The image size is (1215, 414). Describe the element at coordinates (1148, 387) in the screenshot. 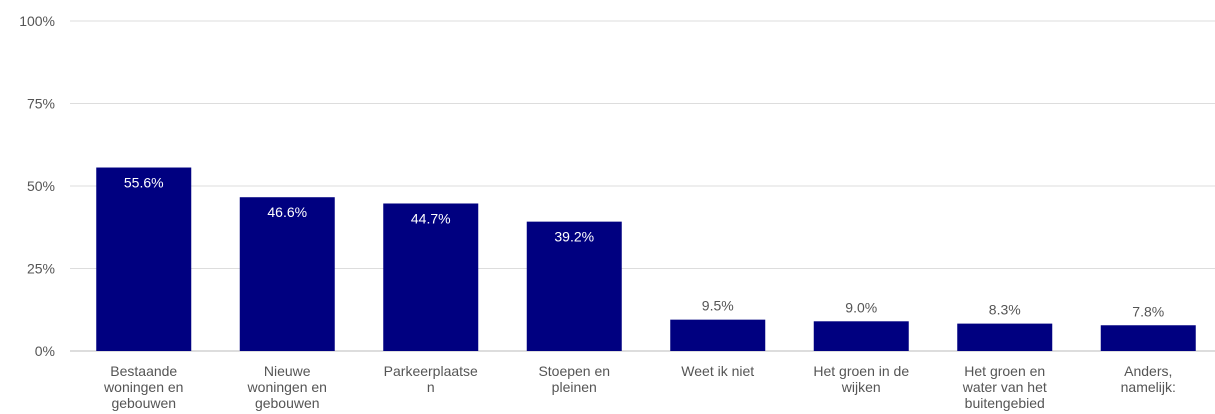

I see `x-tick-label: namelijk:` at that location.